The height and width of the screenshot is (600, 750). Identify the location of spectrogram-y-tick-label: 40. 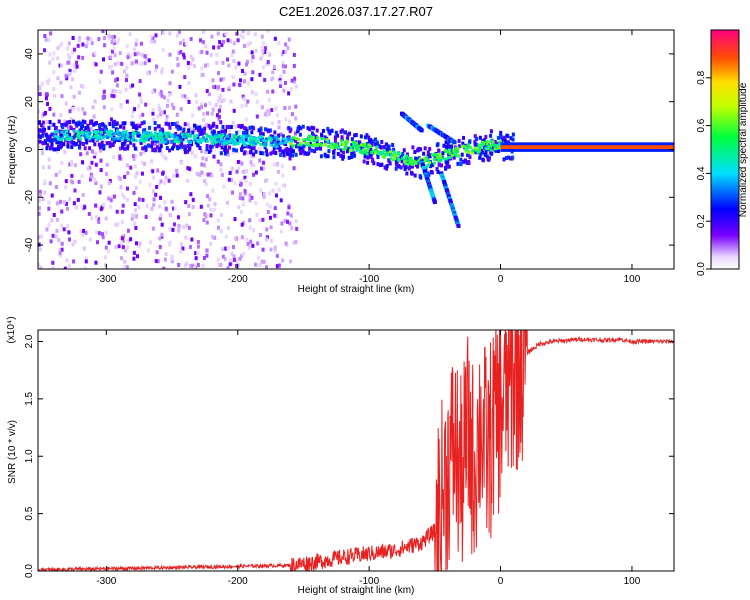
(29, 54).